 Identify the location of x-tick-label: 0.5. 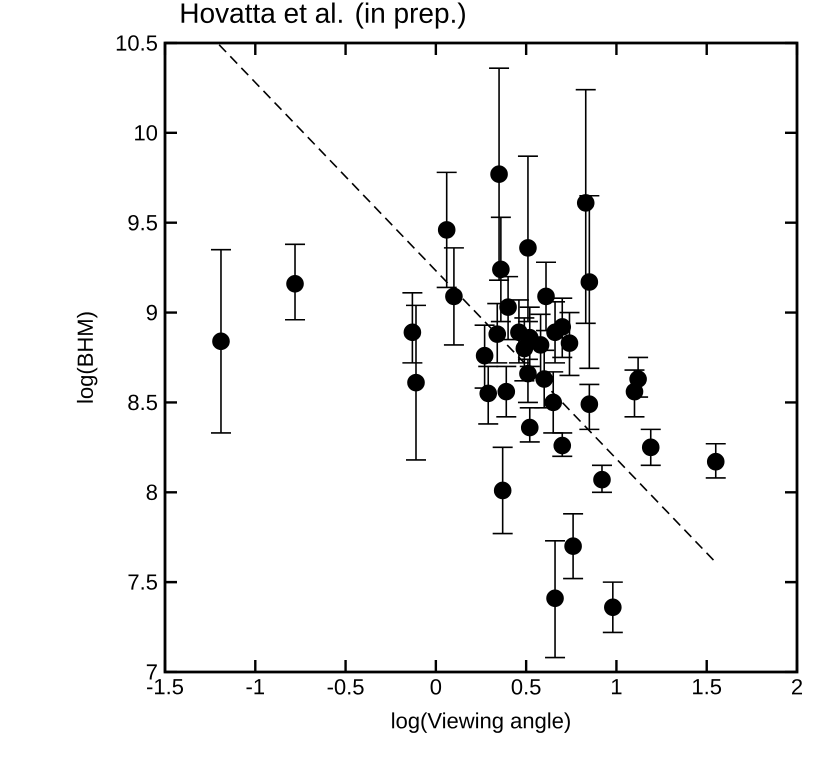
(526, 687).